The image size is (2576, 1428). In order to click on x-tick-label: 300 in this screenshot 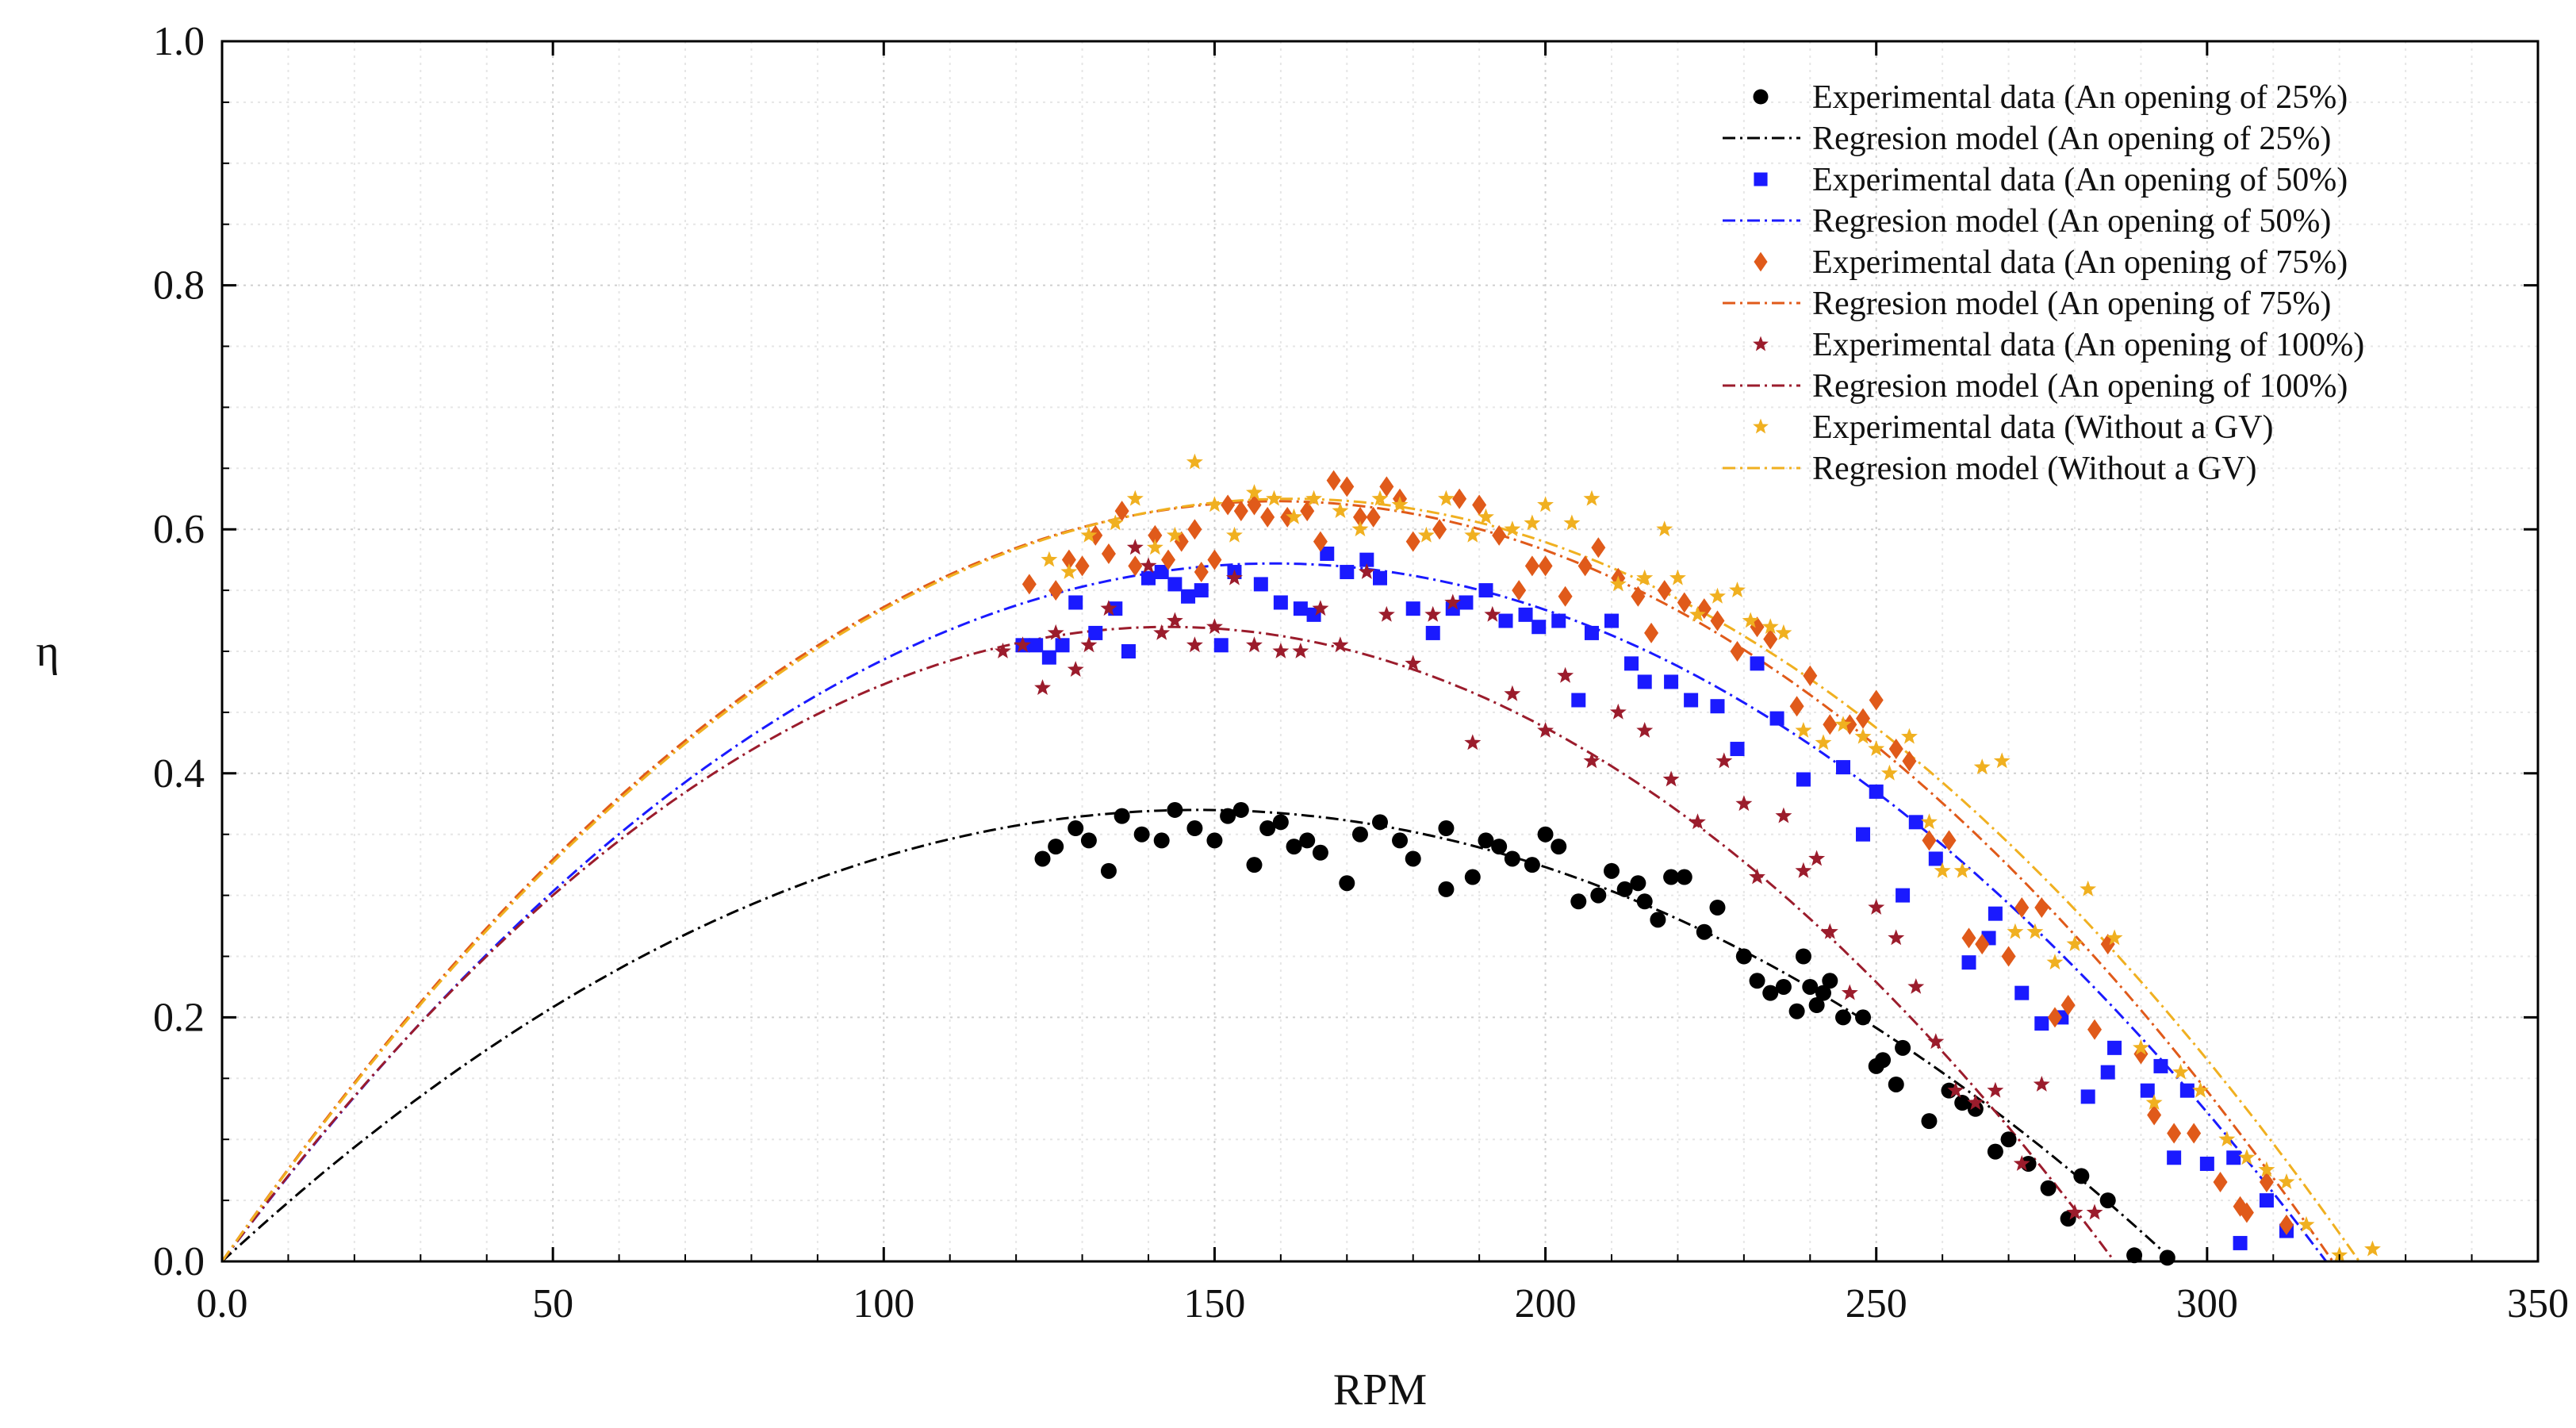, I will do `click(2207, 1303)`.